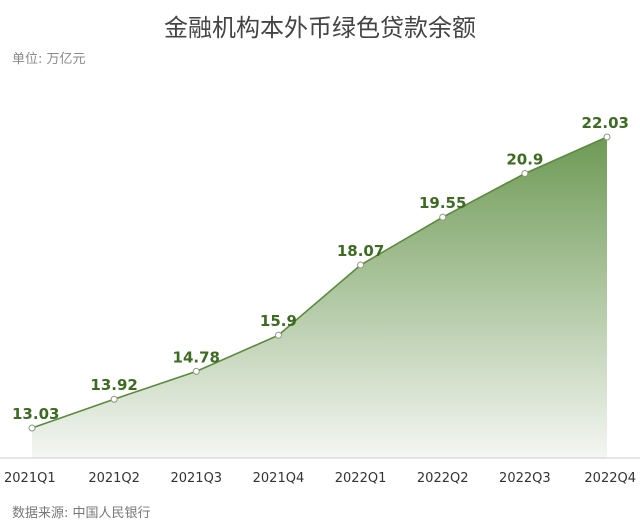 The height and width of the screenshot is (529, 640). What do you see at coordinates (196, 478) in the screenshot?
I see `x-tick-label: 2021Q3` at bounding box center [196, 478].